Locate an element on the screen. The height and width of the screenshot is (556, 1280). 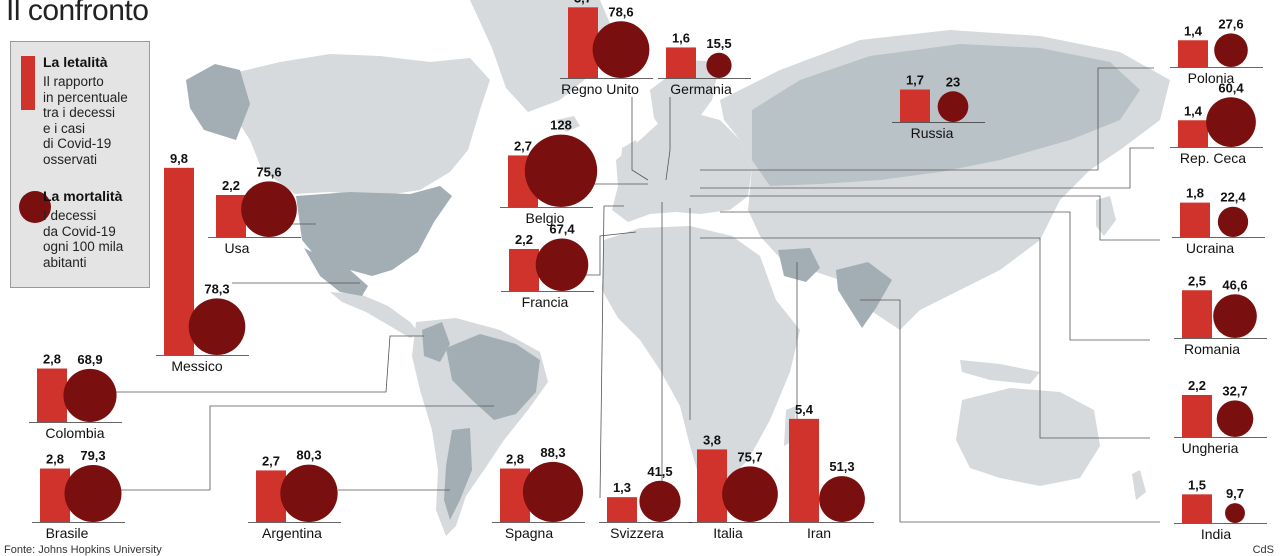
country-label: Ungheria is located at coordinates (1210, 448).